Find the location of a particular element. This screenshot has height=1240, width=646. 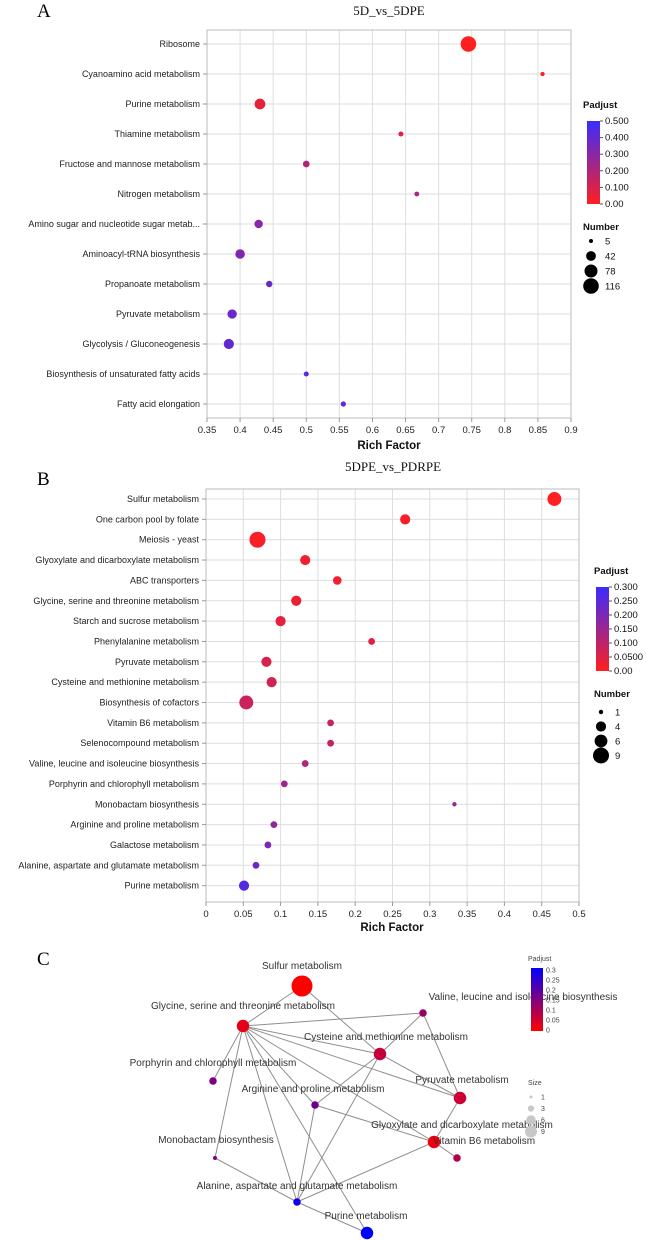

chart-c-color-legend-title: Padjust is located at coordinates (539, 959).